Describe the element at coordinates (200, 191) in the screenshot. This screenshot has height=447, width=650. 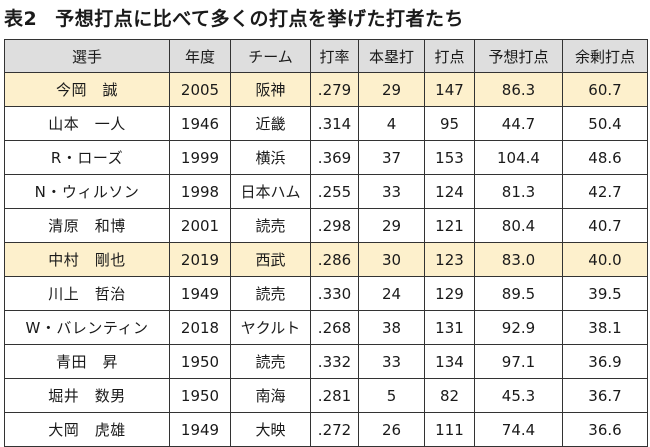
I see `cell-year: 1998` at that location.